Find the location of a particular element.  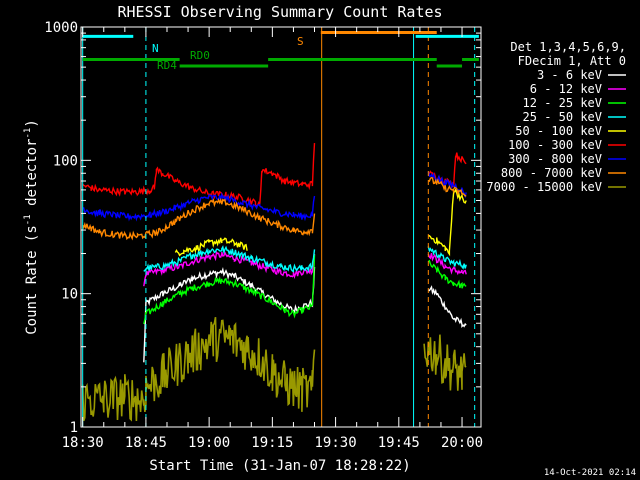

legend-label-7: 300 - 800 keV is located at coordinates (555, 159).